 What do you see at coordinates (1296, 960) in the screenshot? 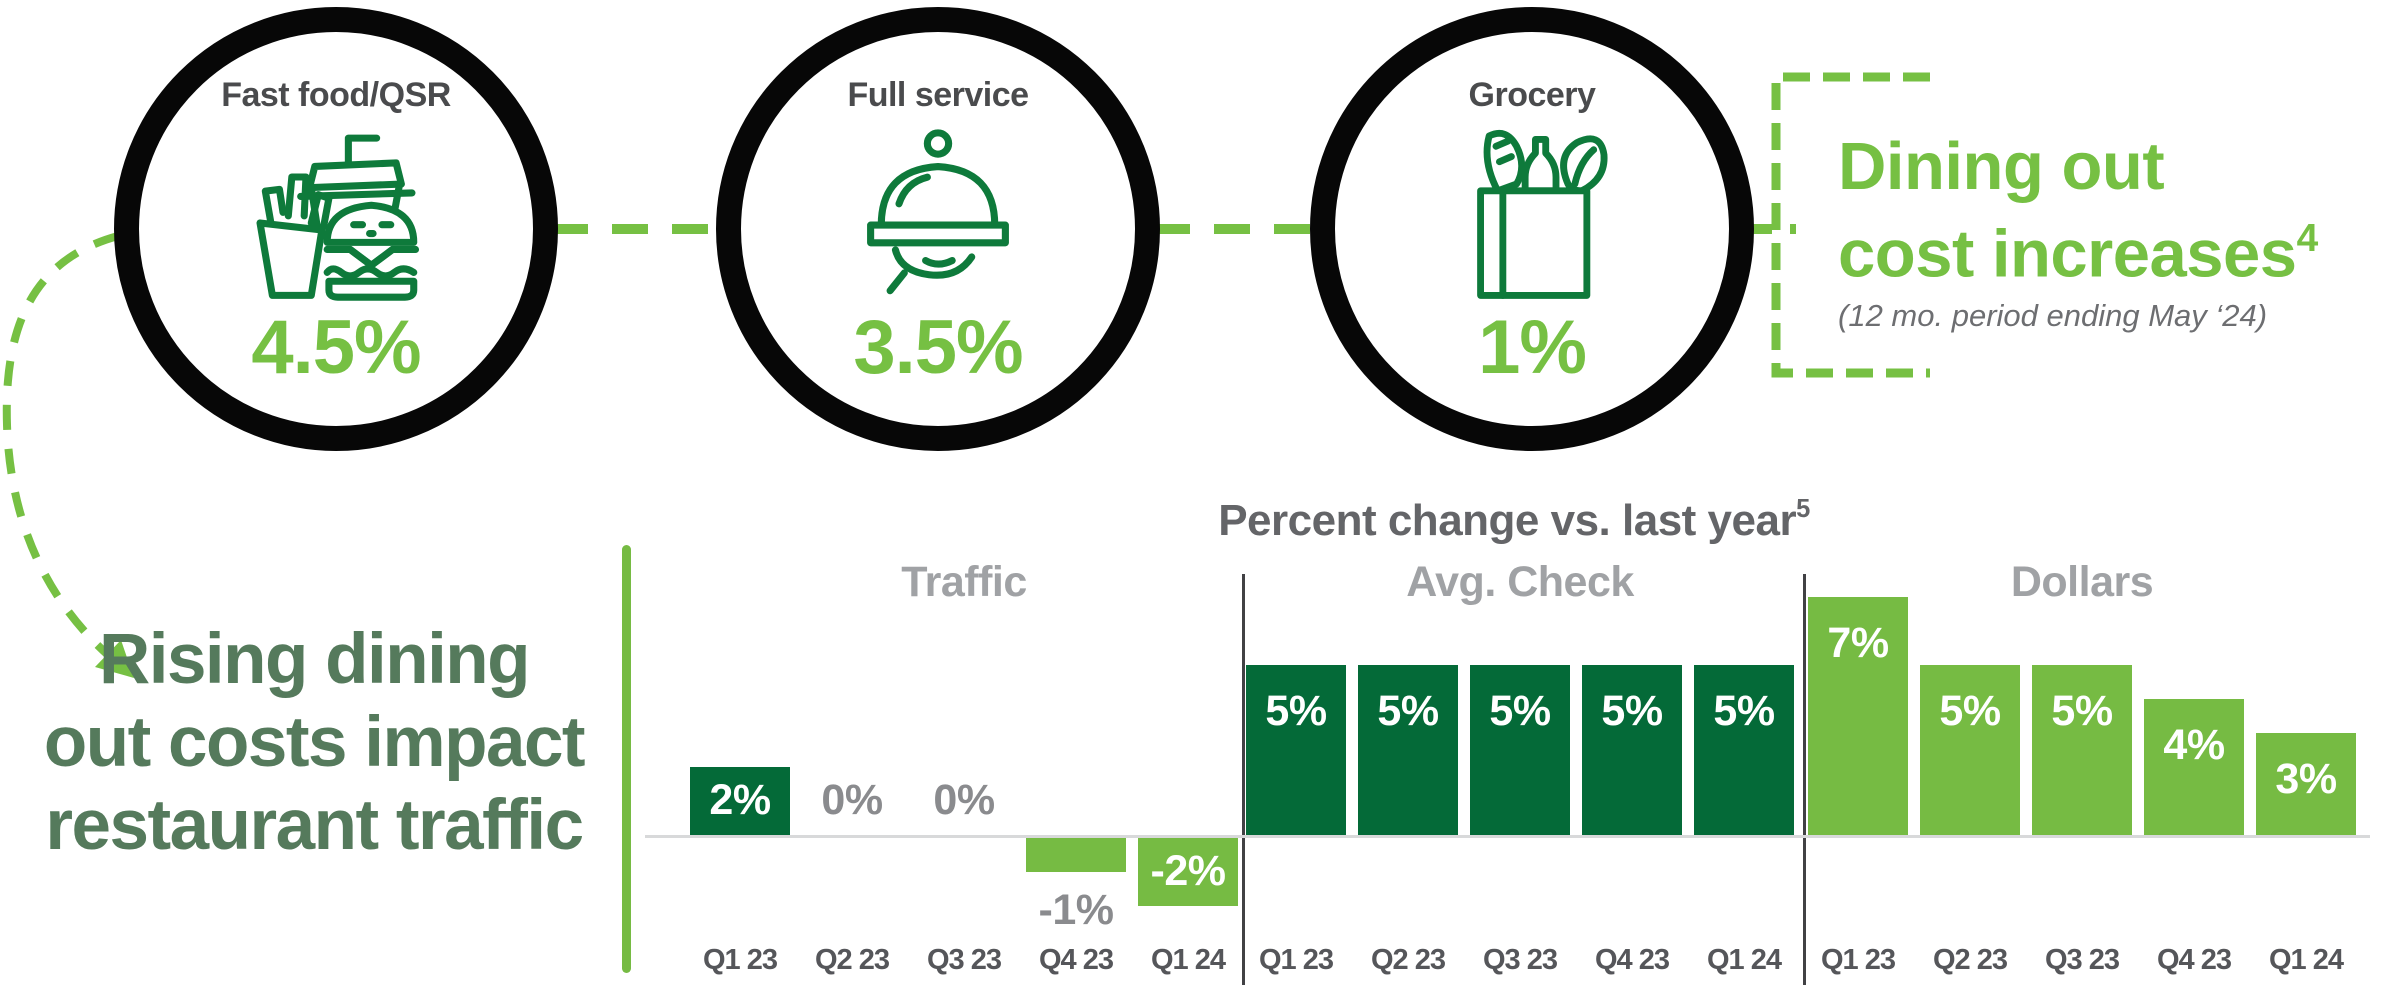
I see `axis-label-avg-check-q1-23: Q1 23` at bounding box center [1296, 960].